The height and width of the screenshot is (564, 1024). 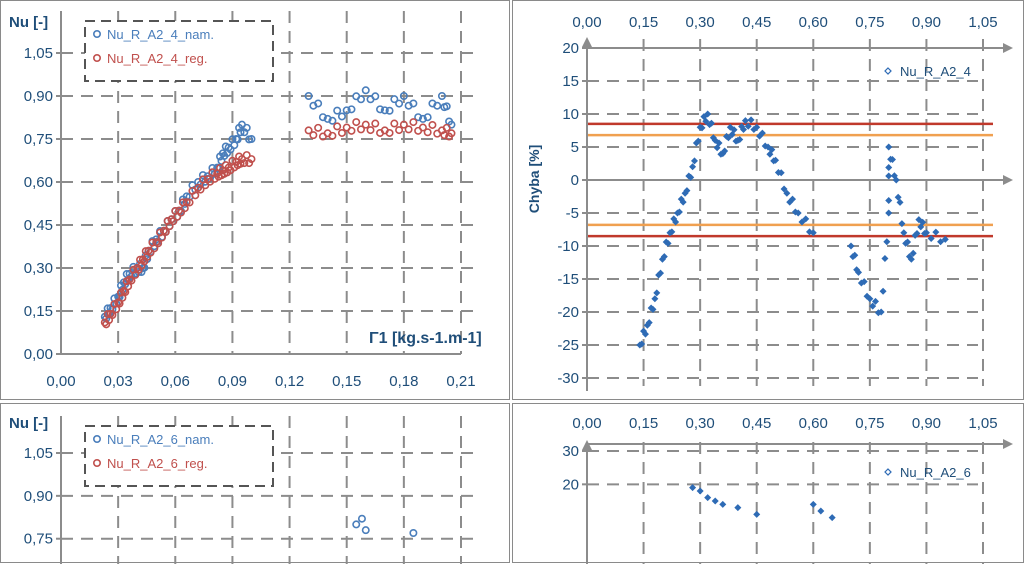 What do you see at coordinates (160, 439) in the screenshot?
I see `legend-label: Nu_R_A2_6_nam.` at bounding box center [160, 439].